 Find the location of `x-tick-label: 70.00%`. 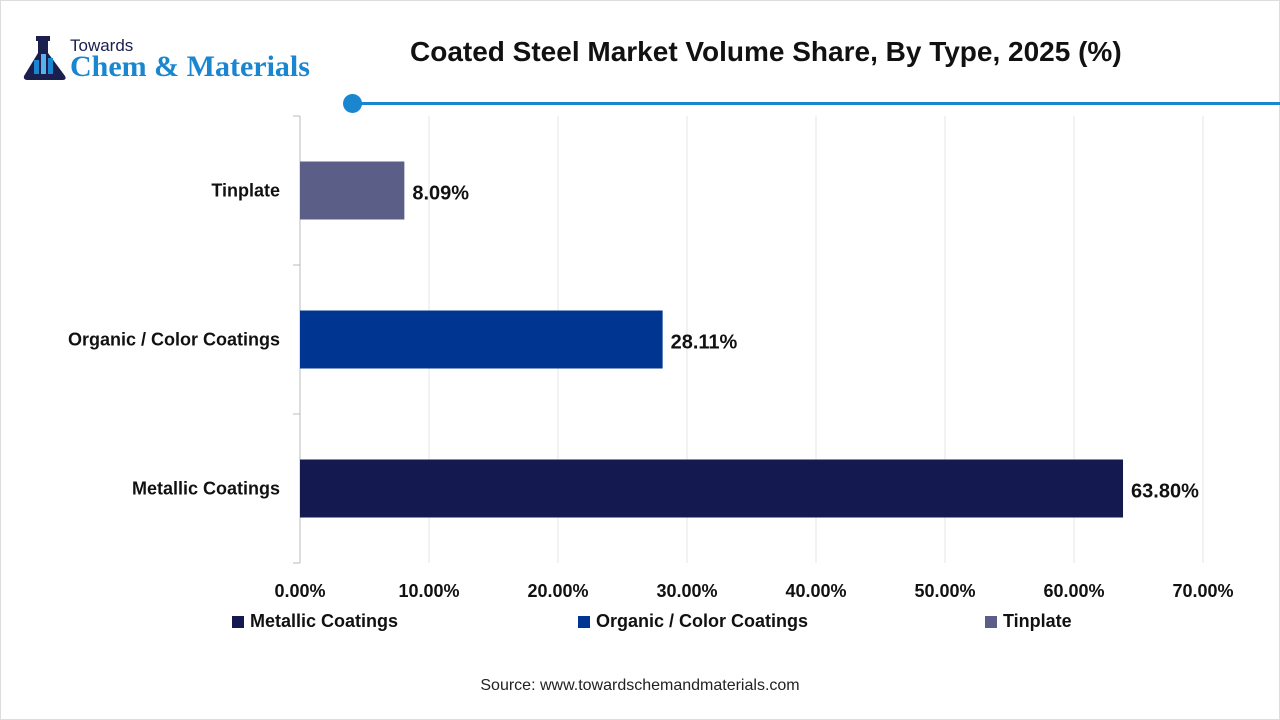

x-tick-label: 70.00% is located at coordinates (1202, 591).